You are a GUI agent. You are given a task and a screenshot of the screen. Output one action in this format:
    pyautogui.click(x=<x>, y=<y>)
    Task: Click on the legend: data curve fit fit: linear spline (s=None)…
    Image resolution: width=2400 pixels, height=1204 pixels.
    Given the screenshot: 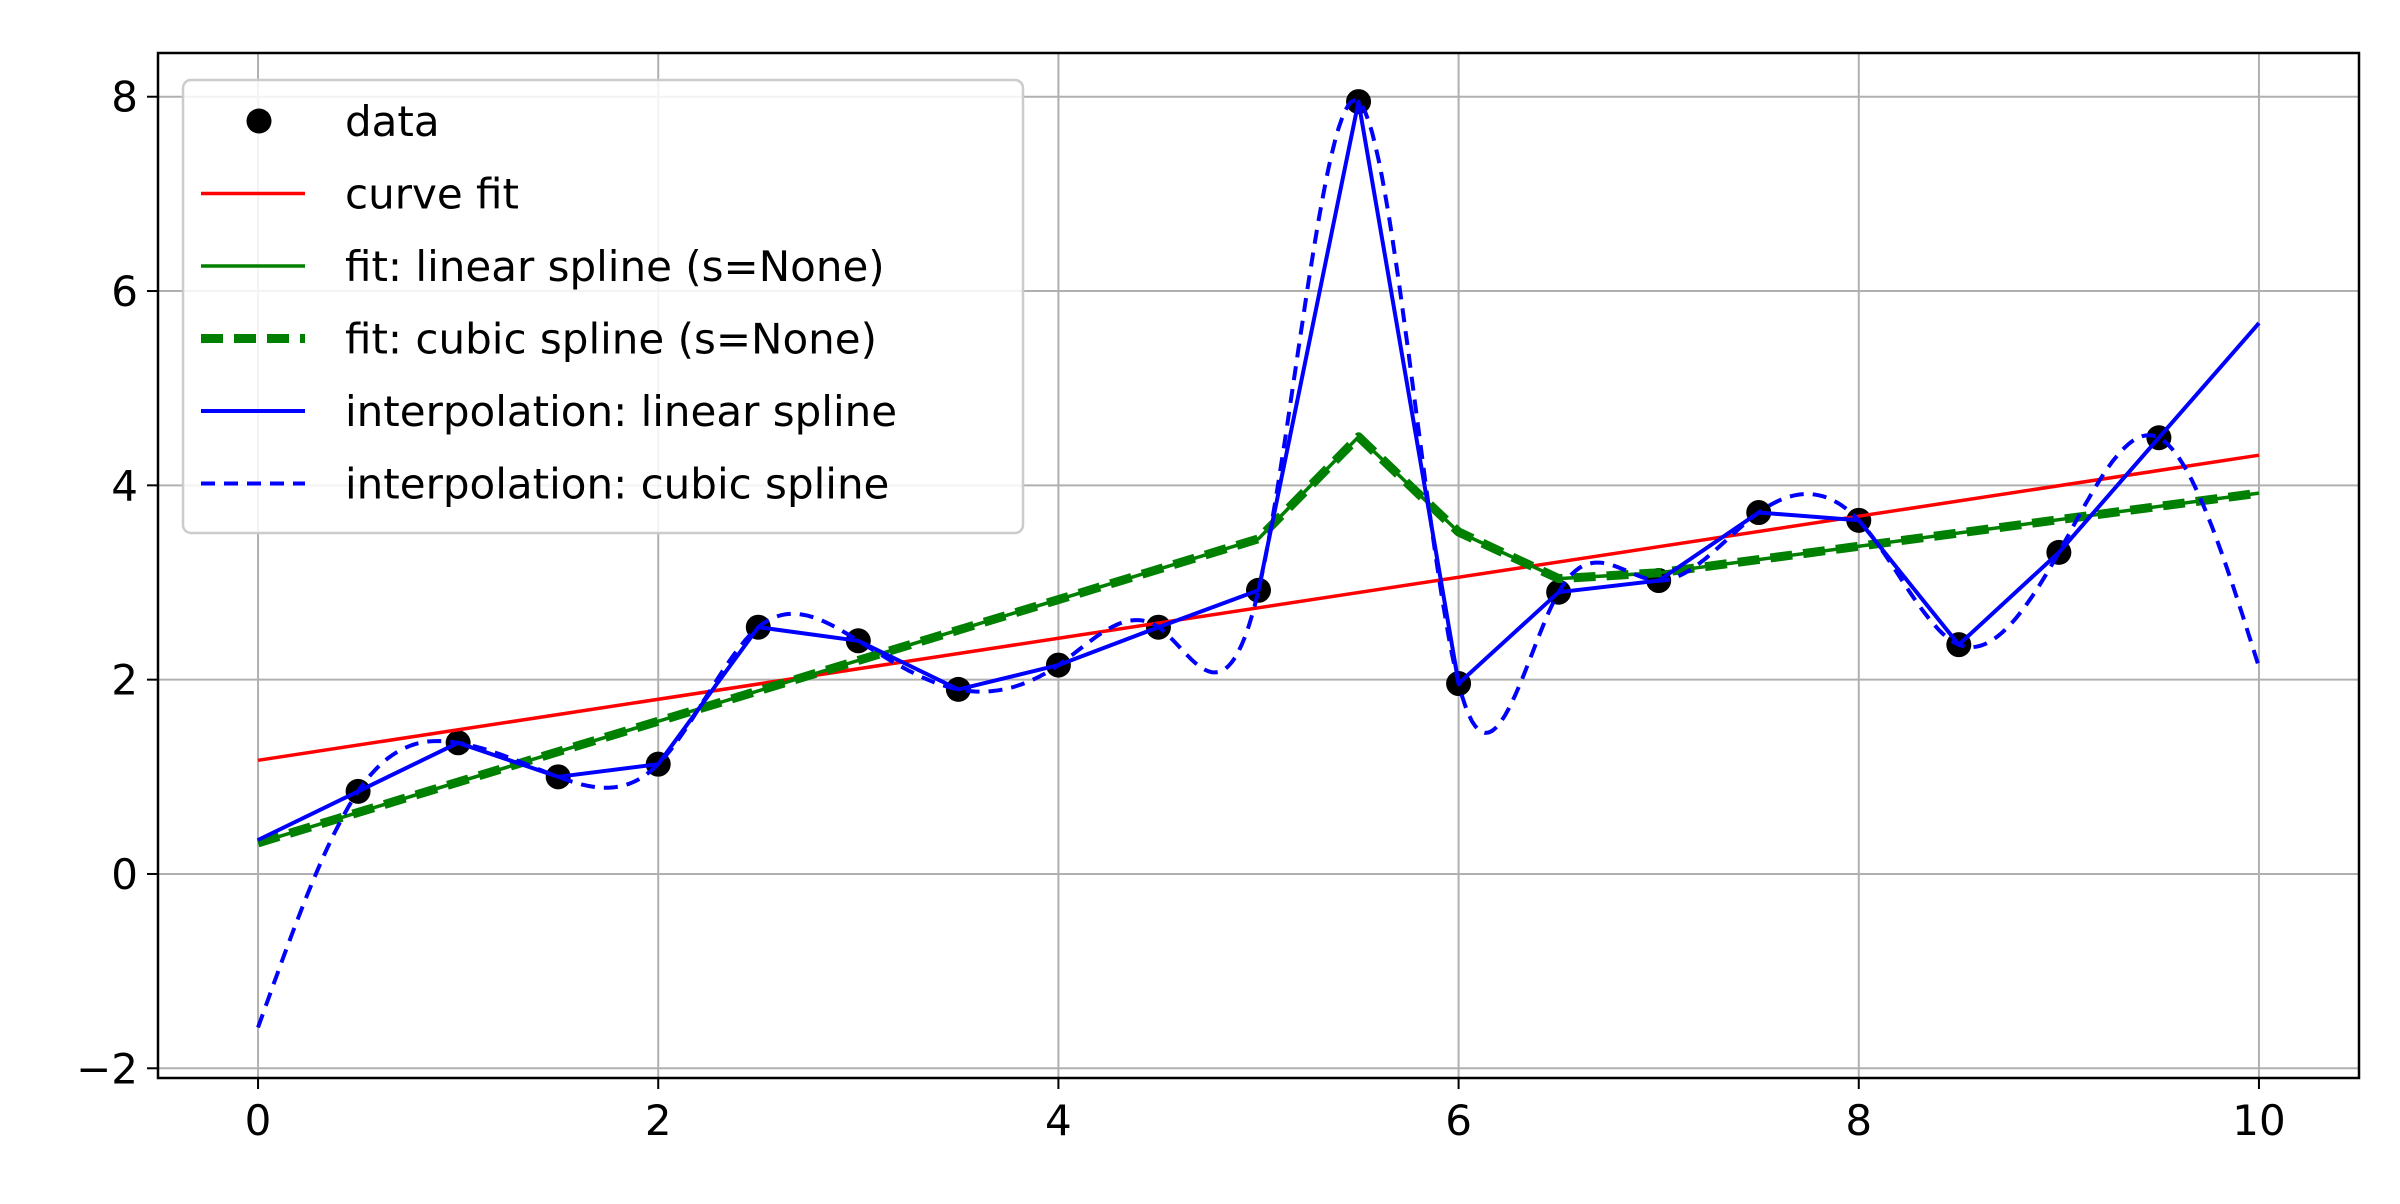 What is the action you would take?
    pyautogui.click(x=603, y=306)
    